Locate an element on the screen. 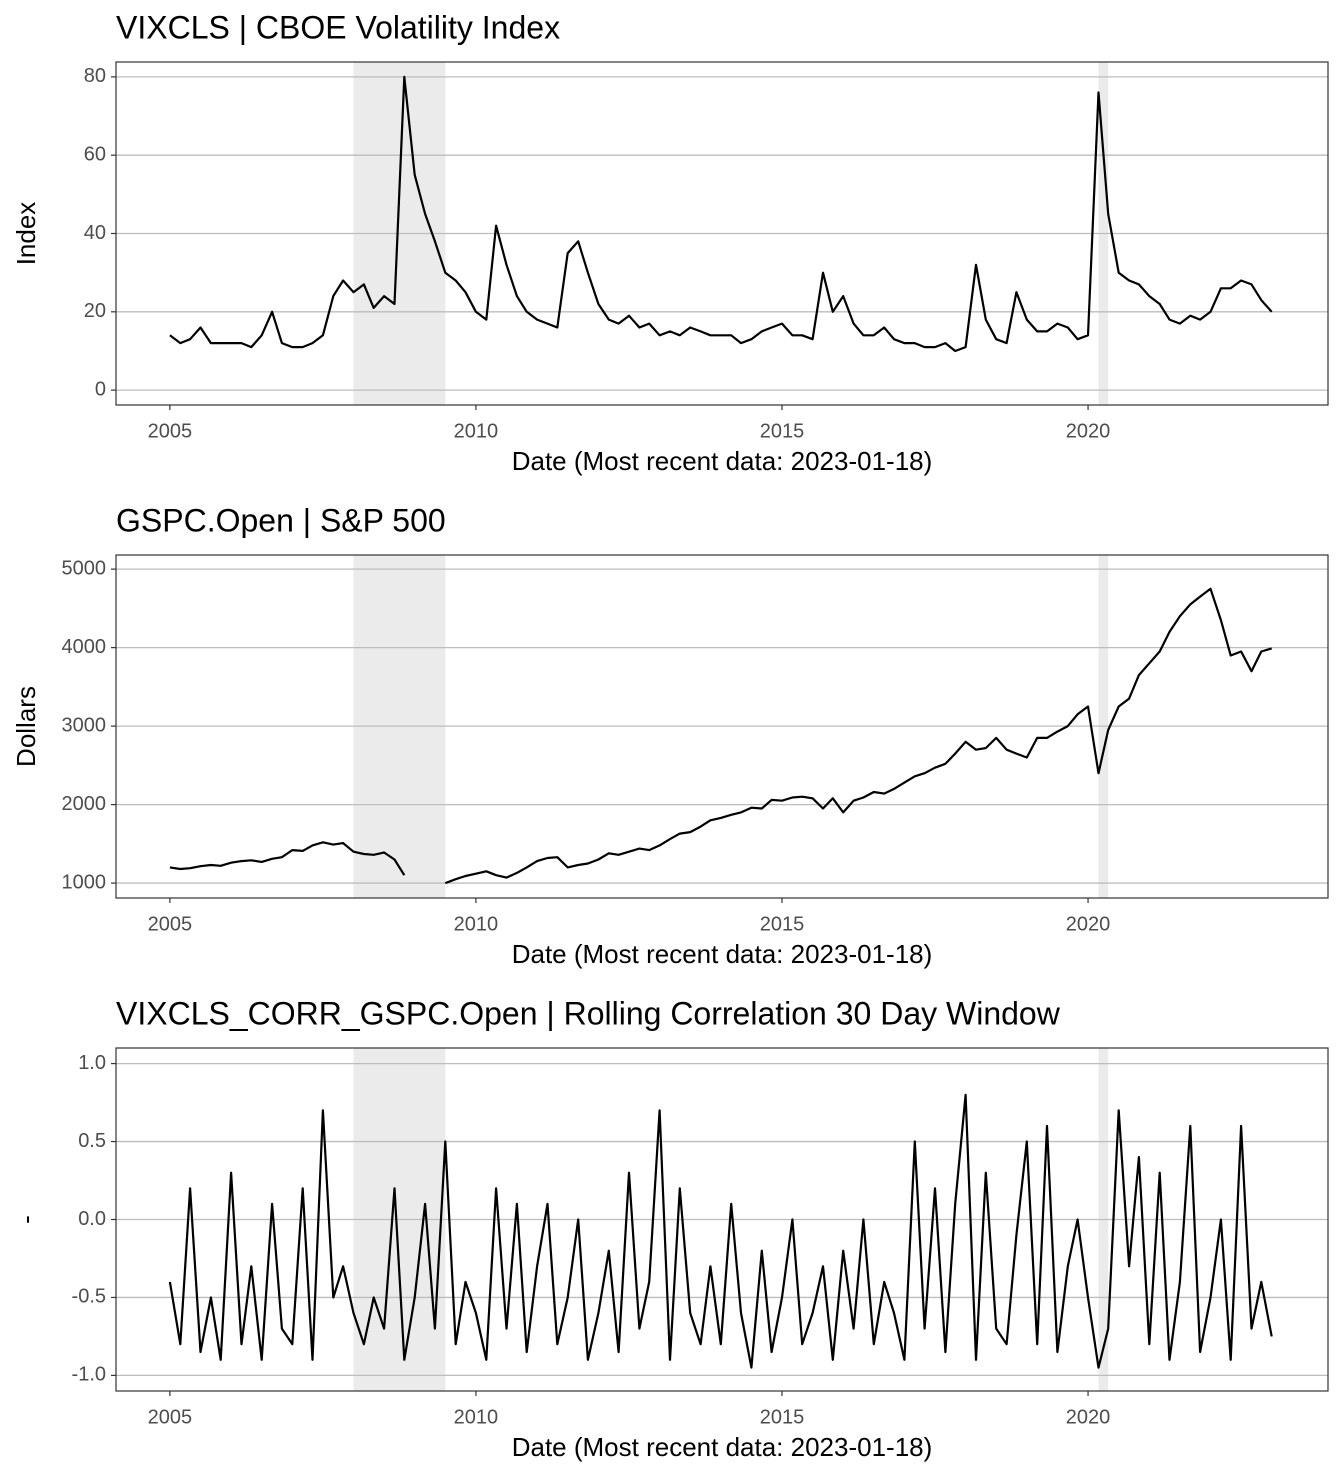  y-tick-label: 60 is located at coordinates (95, 154).